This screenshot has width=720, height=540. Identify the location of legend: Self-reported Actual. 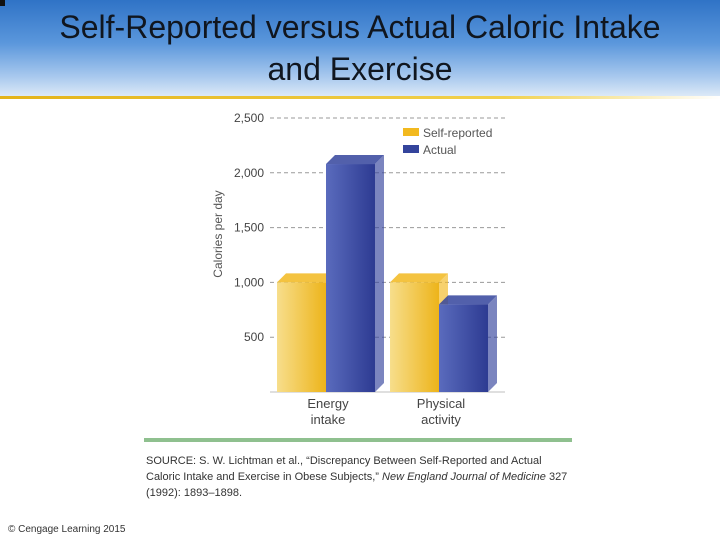
(447, 141).